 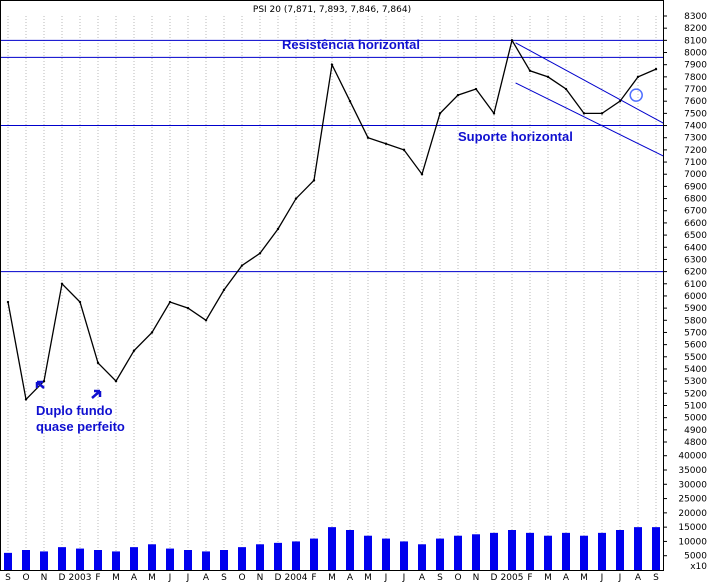 I want to click on price-tick-label: 5600, so click(x=695, y=346).